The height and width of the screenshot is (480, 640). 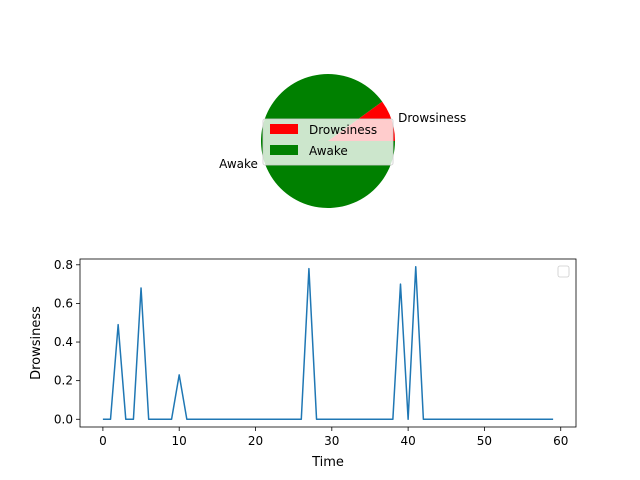 I want to click on x-tick-label: 10, so click(x=179, y=441).